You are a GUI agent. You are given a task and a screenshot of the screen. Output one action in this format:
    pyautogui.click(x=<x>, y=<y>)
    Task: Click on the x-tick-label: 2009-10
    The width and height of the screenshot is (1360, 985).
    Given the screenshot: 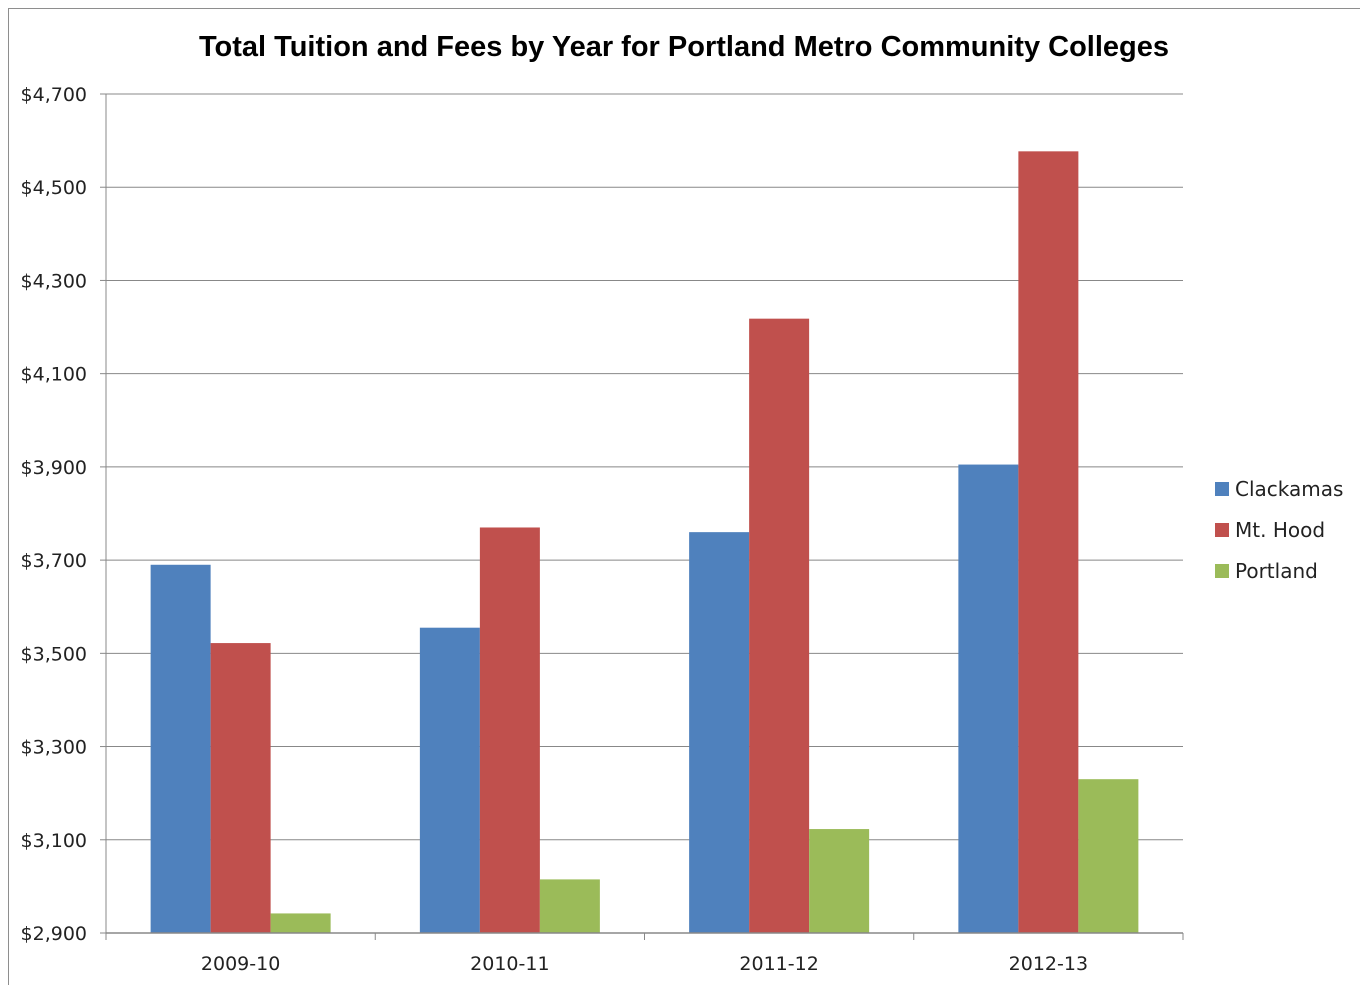 What is the action you would take?
    pyautogui.click(x=240, y=964)
    